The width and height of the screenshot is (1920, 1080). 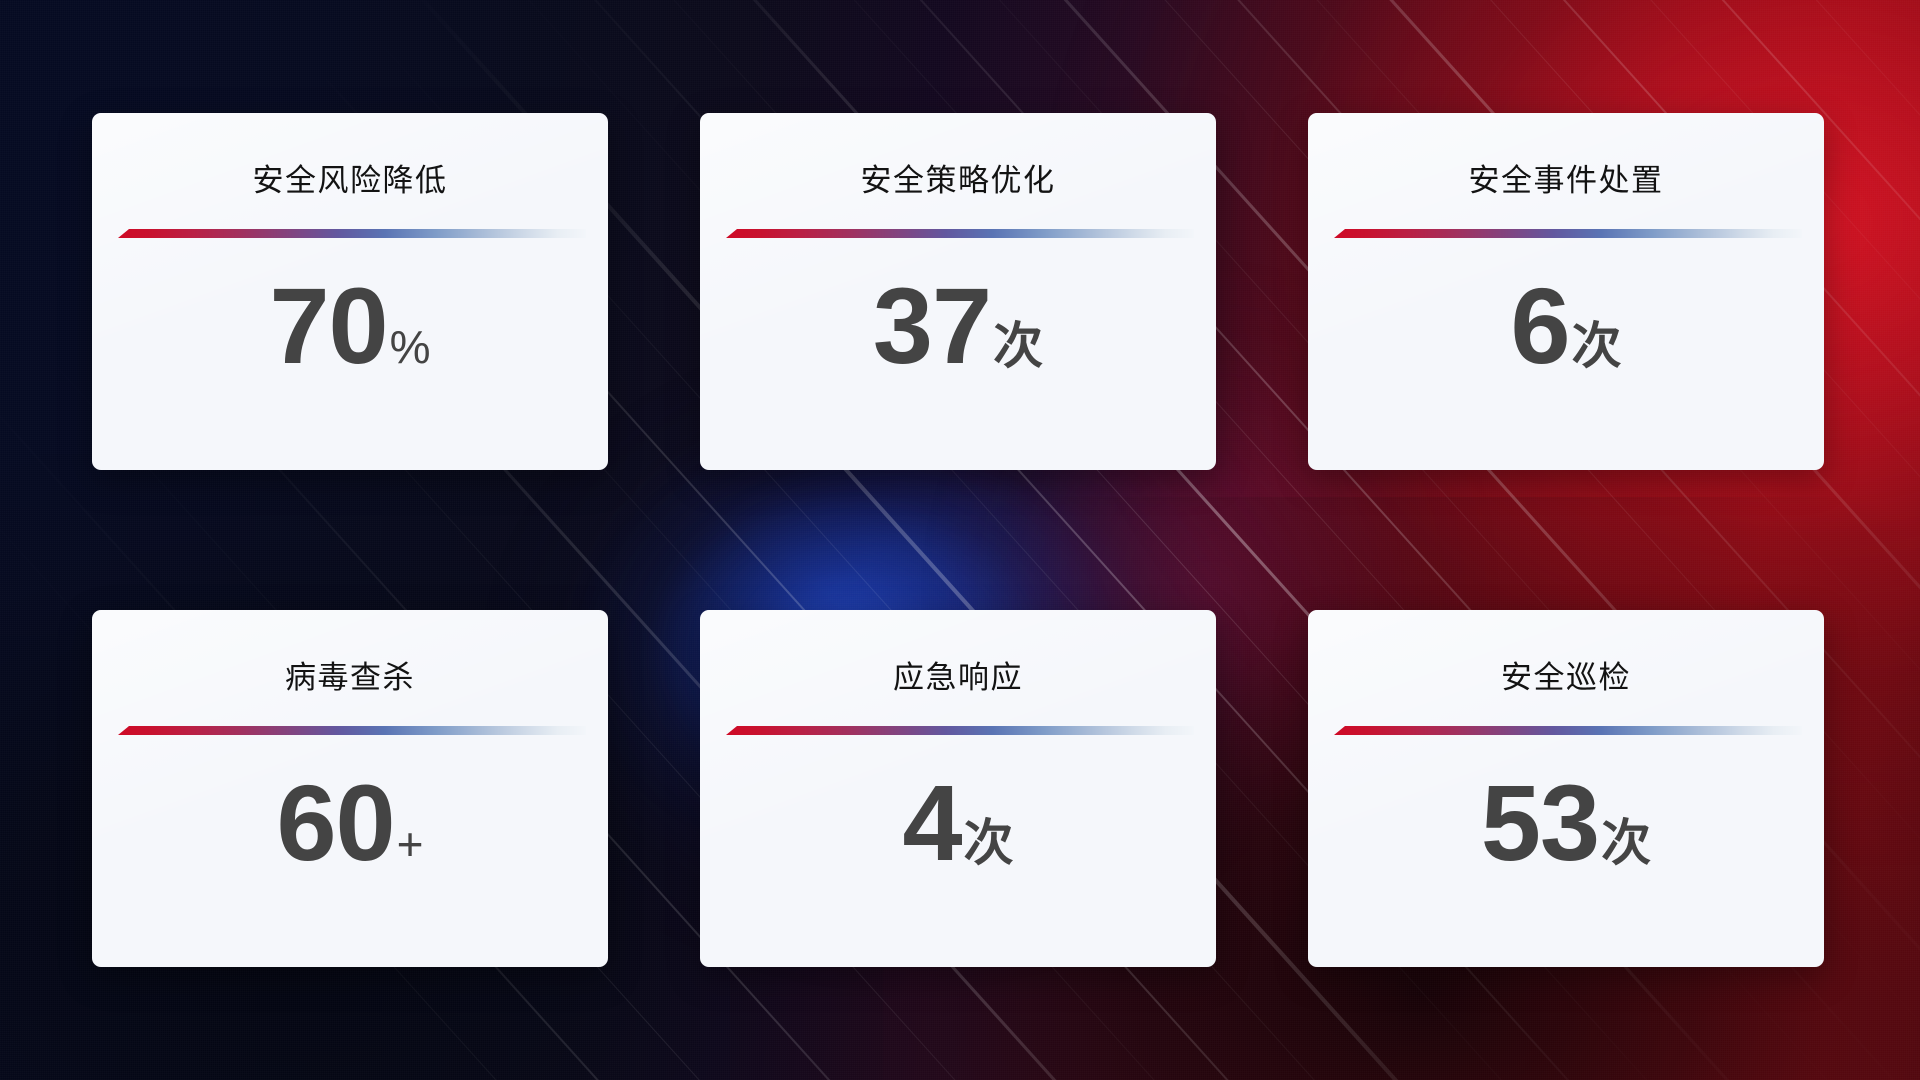 I want to click on stat-card-5: 应急响应 4 次, so click(x=958, y=788).